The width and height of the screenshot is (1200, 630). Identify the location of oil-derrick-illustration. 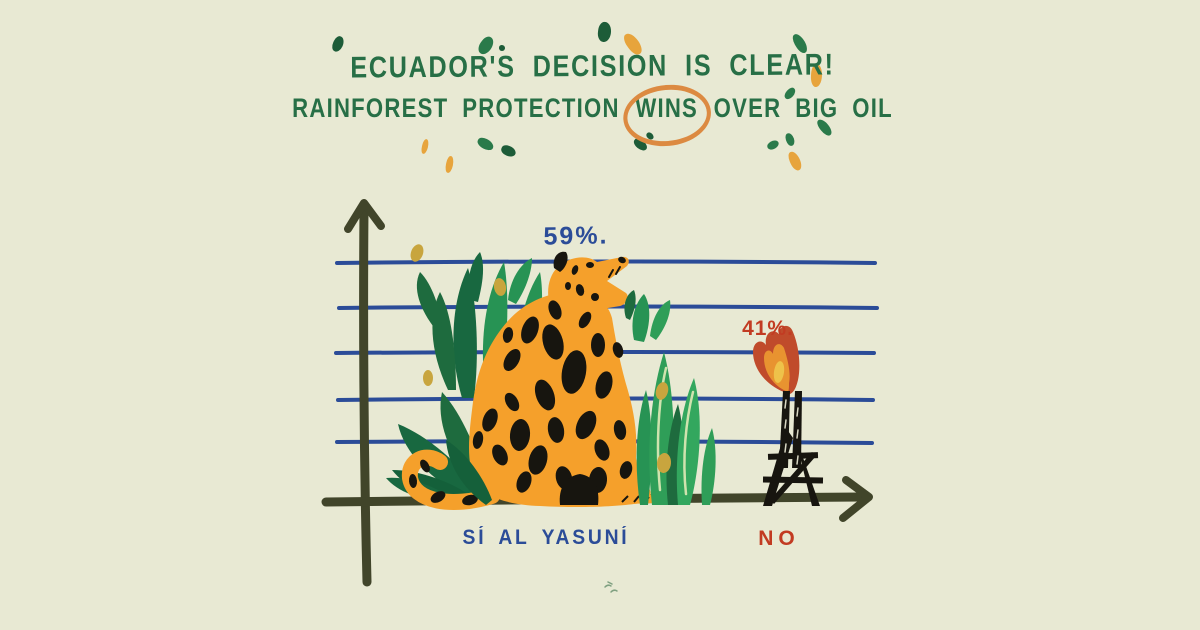
(788, 415).